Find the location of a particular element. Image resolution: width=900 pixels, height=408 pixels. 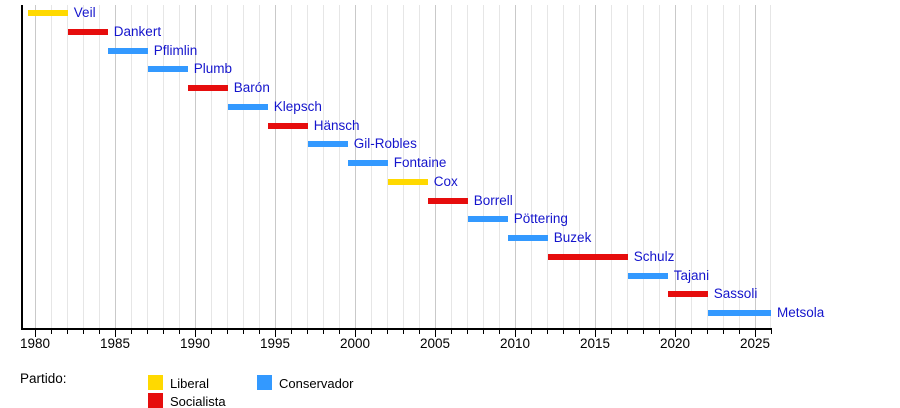

axis-tick-2015 is located at coordinates (595, 333).